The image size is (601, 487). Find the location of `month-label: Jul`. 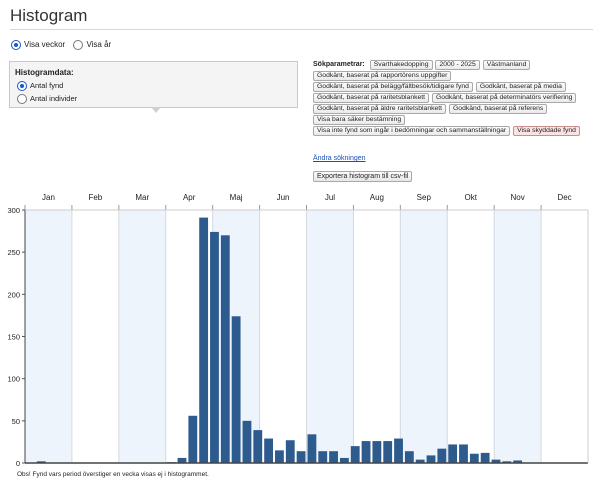

month-label: Jul is located at coordinates (330, 197).